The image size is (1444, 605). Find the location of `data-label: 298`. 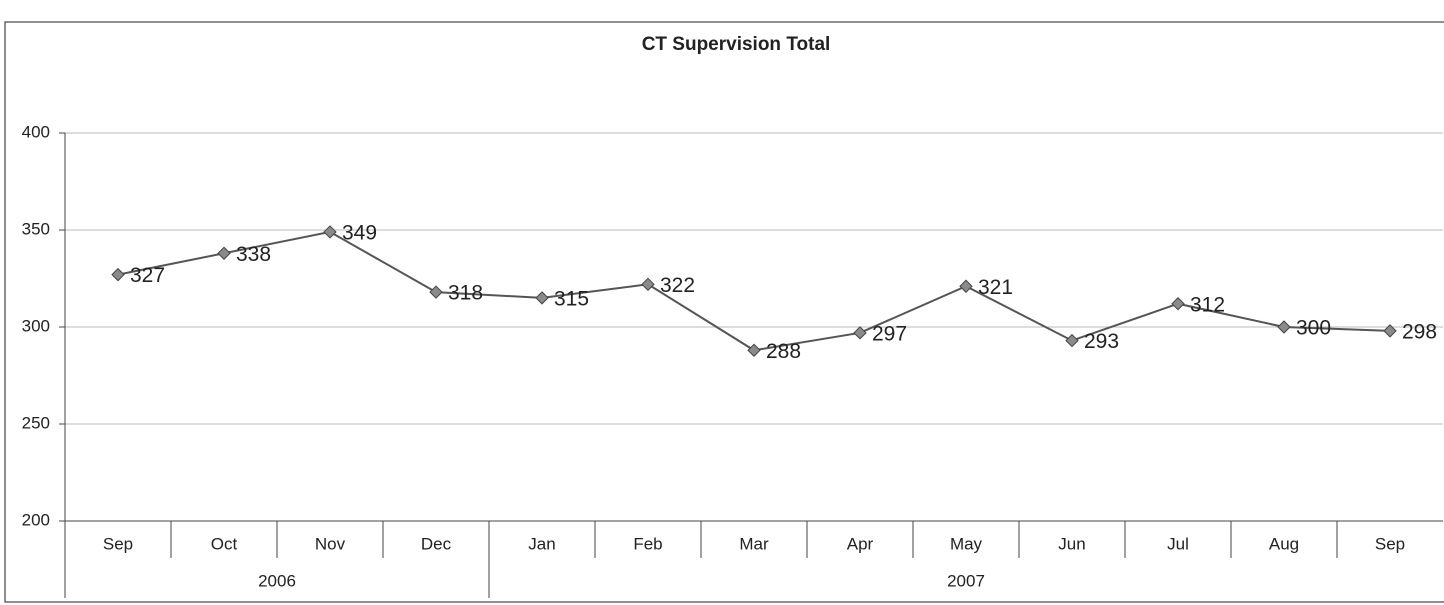

data-label: 298 is located at coordinates (1419, 331).